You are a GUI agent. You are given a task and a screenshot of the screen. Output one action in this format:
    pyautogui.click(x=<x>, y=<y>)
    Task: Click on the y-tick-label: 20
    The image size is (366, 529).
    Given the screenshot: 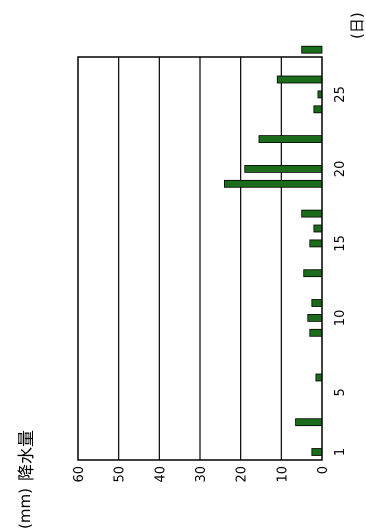 What is the action you would take?
    pyautogui.click(x=242, y=474)
    